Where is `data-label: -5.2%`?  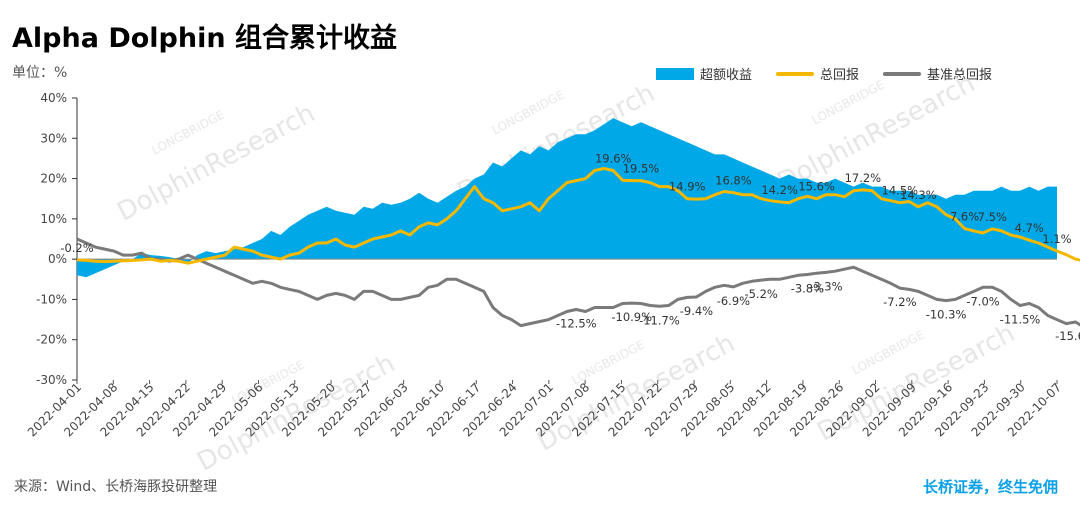
data-label: -5.2% is located at coordinates (760, 294).